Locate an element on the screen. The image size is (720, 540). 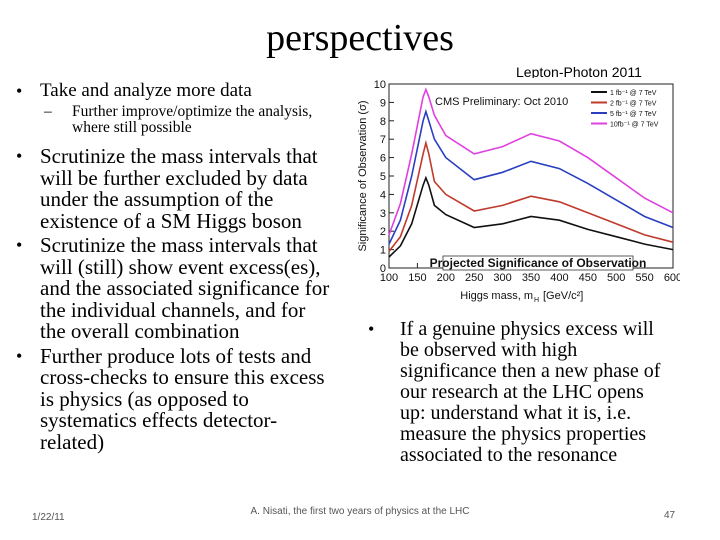
y-tick-label: 7 is located at coordinates (383, 140).